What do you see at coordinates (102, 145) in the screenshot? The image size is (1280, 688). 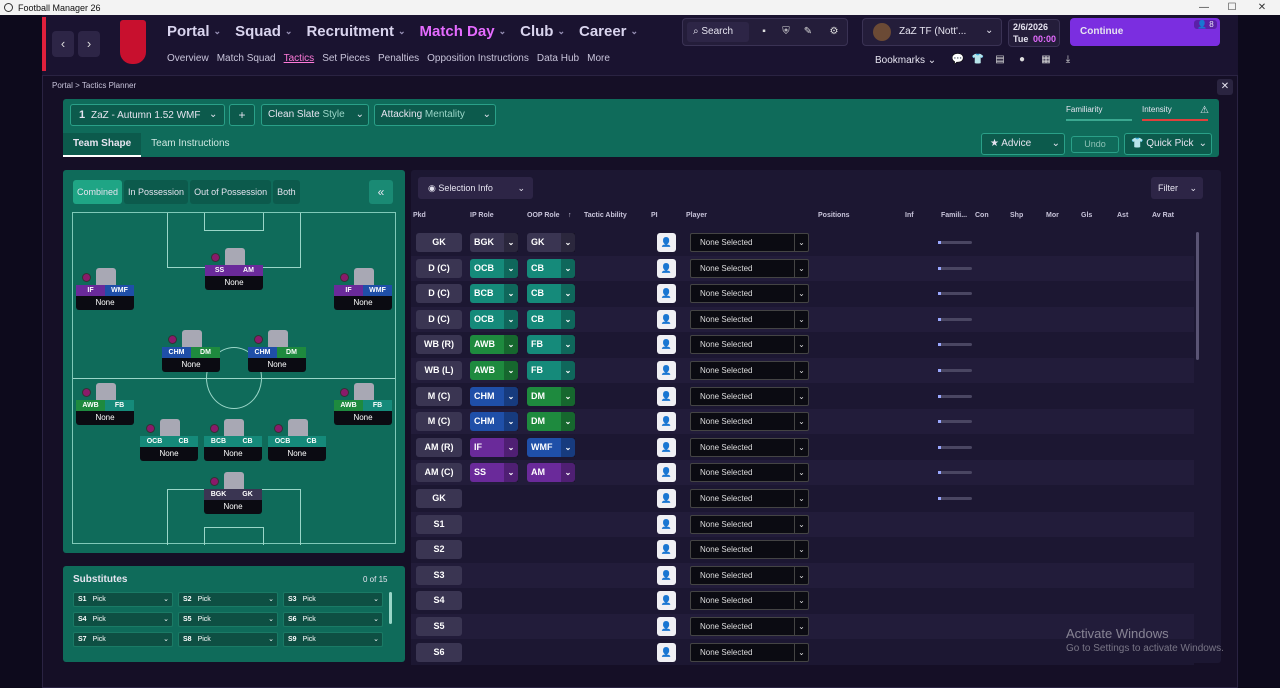 I see `tab-team-shape: Team Shape` at bounding box center [102, 145].